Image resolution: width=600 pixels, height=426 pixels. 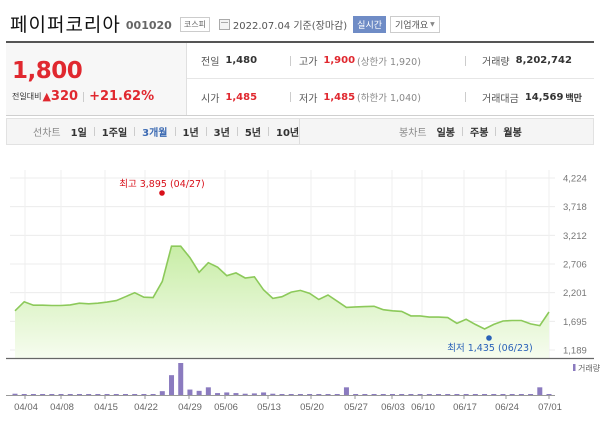 I want to click on x-tick-label: 06/17, so click(x=465, y=407).